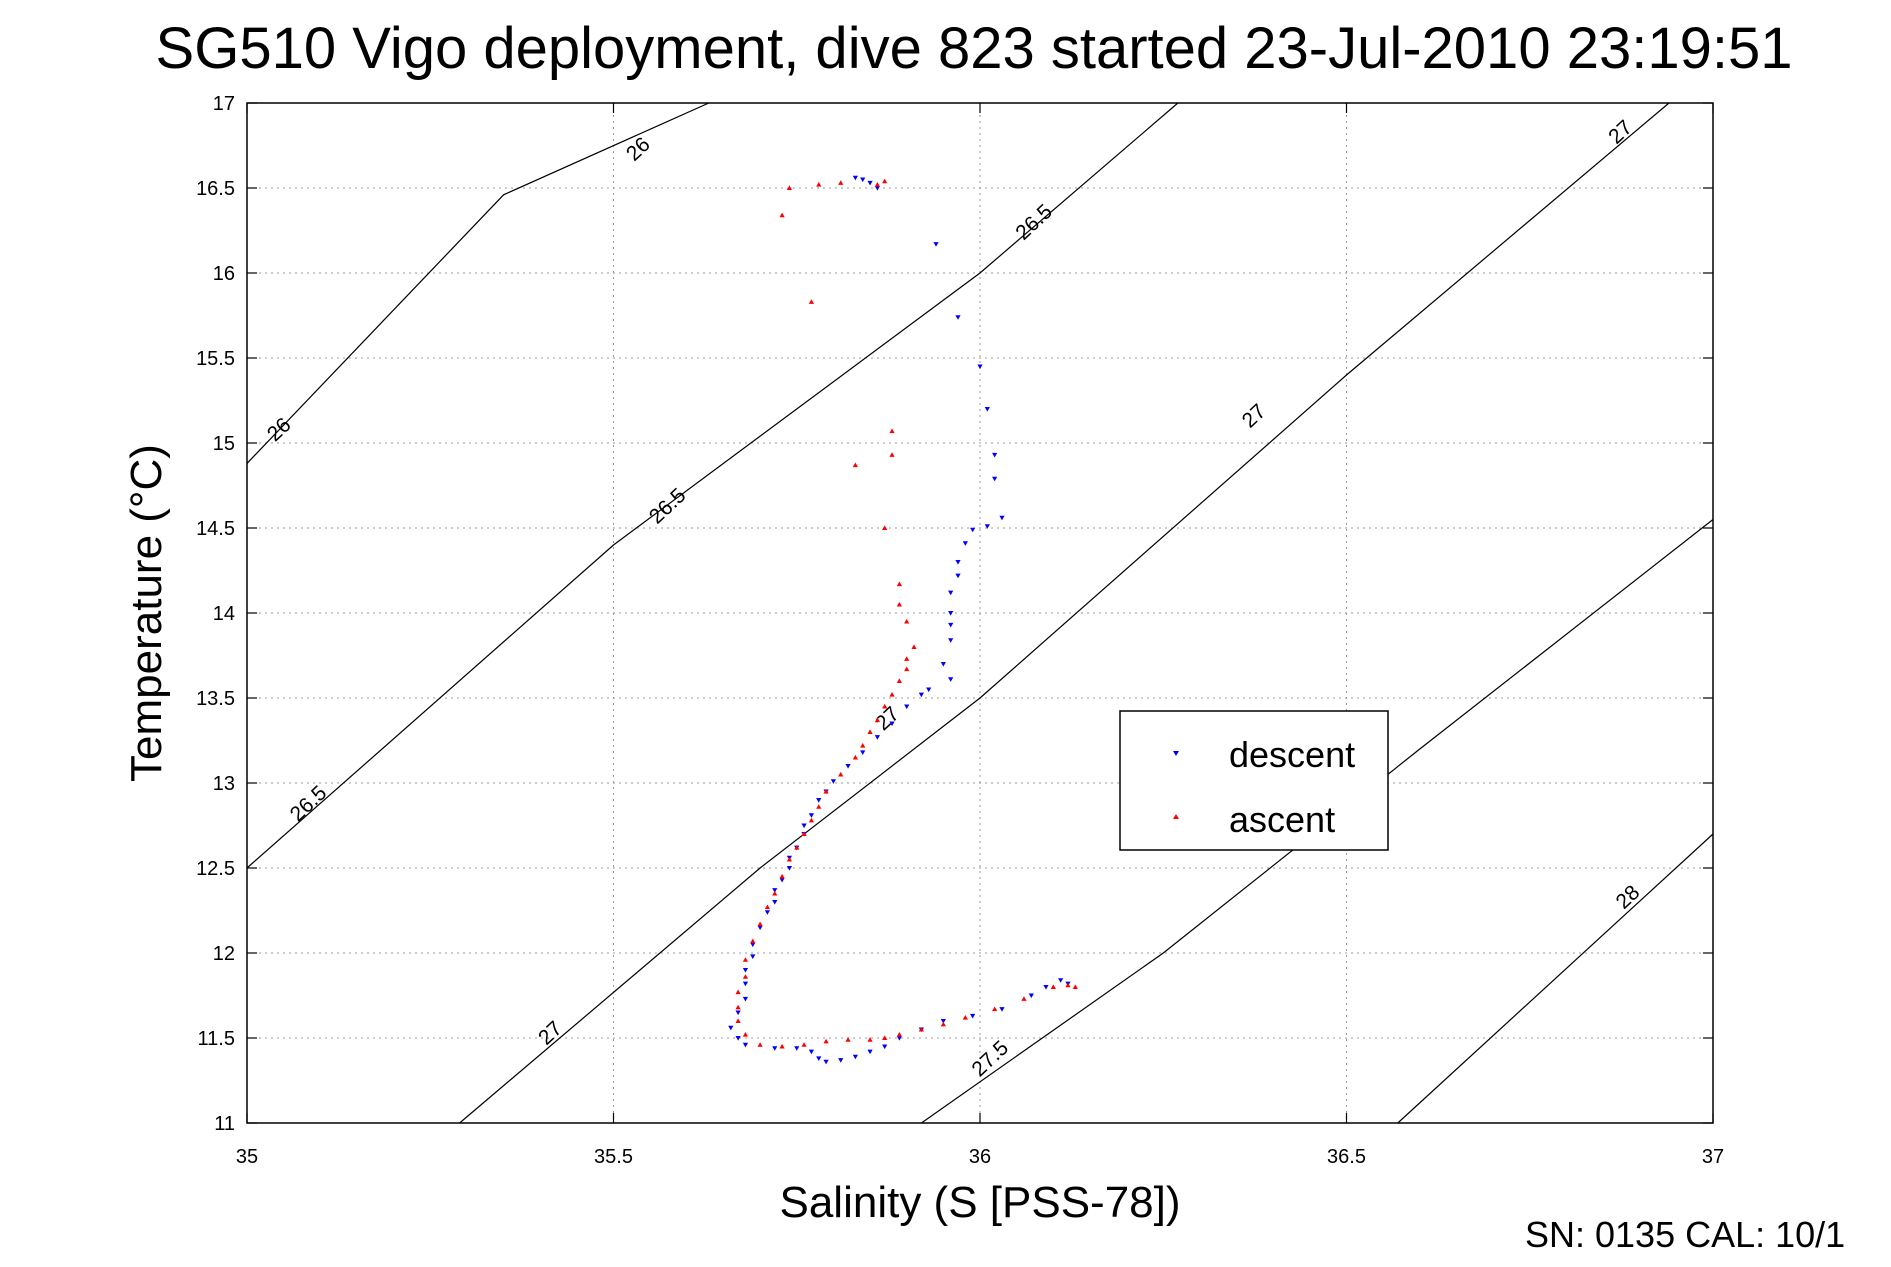  Describe the element at coordinates (224, 274) in the screenshot. I see `y-tick-label: 16` at that location.